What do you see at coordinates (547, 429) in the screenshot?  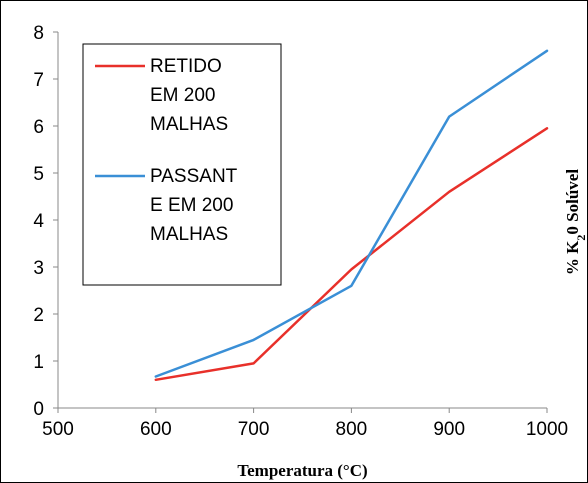 I see `x-tick-label: 1000` at bounding box center [547, 429].